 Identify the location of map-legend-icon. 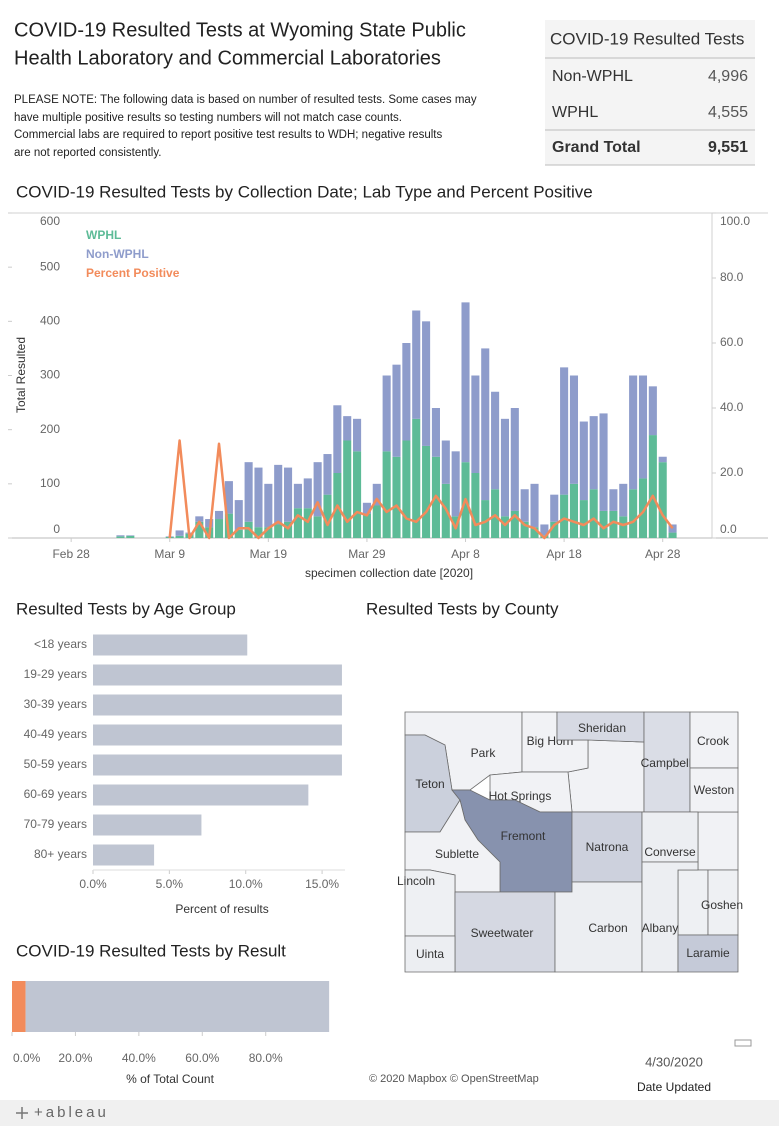
(743, 1043).